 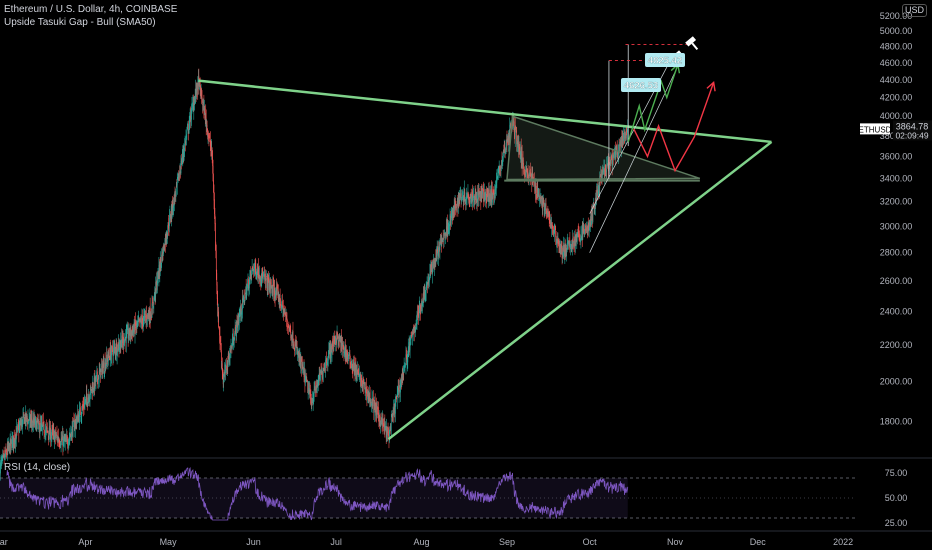 What do you see at coordinates (915, 10) in the screenshot?
I see `currency-badge: USD` at bounding box center [915, 10].